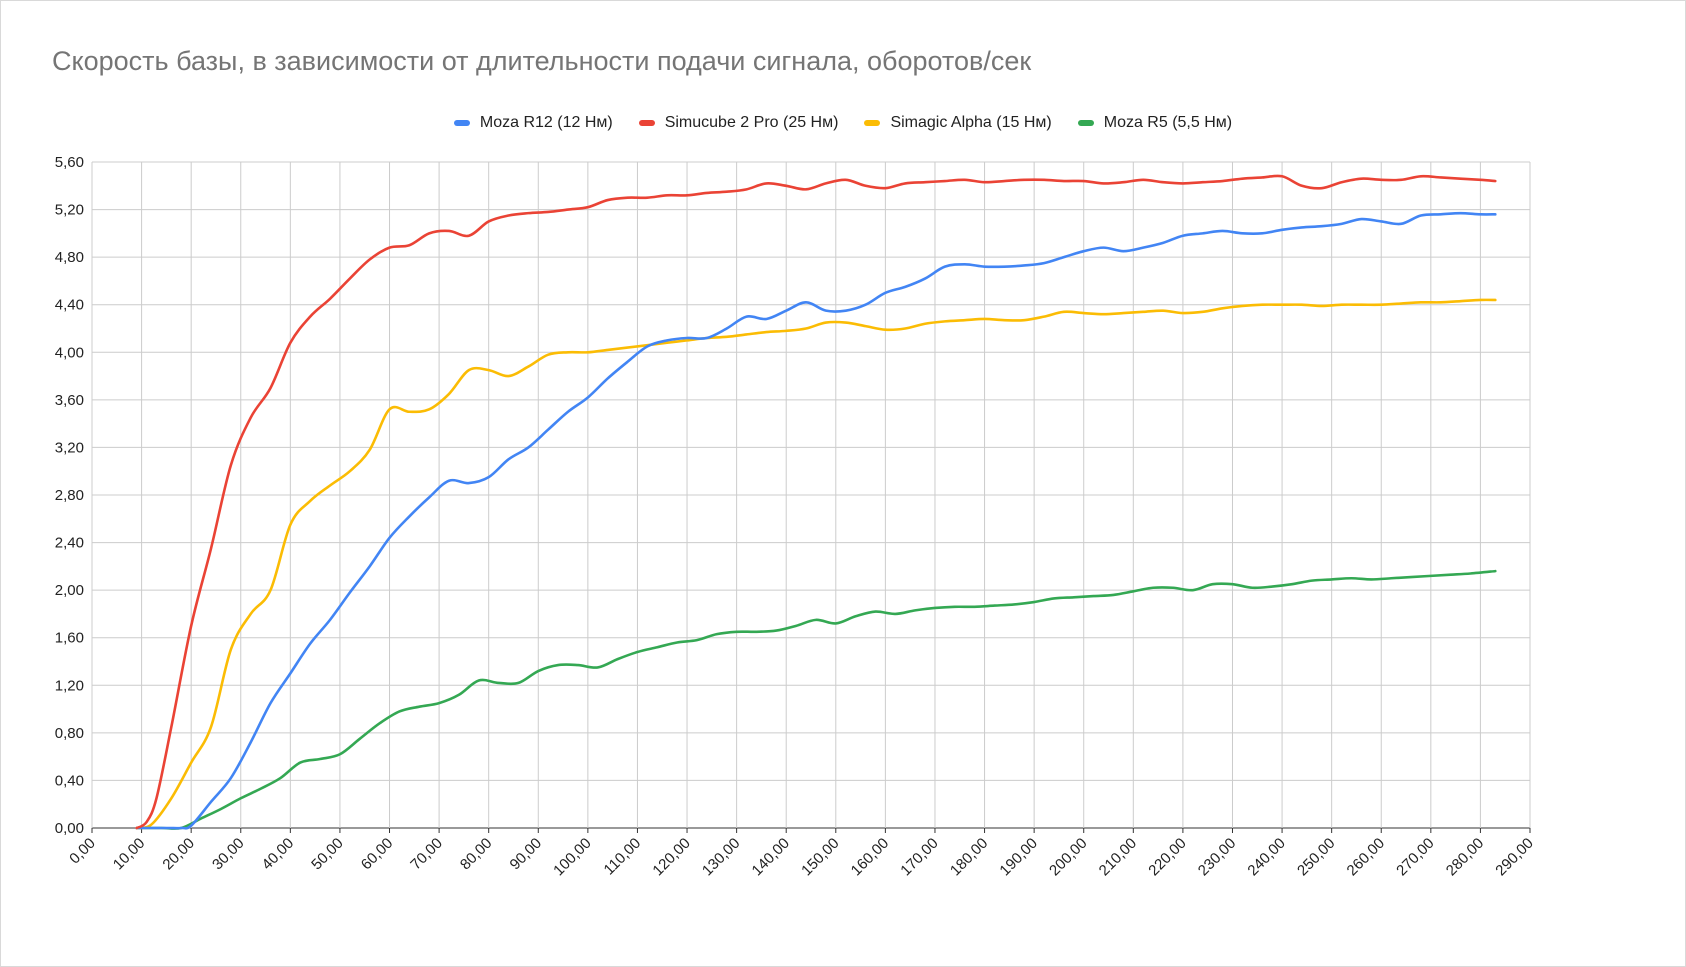 Image resolution: width=1686 pixels, height=967 pixels. Describe the element at coordinates (1167, 857) in the screenshot. I see `x-tick-label: 220,00` at that location.